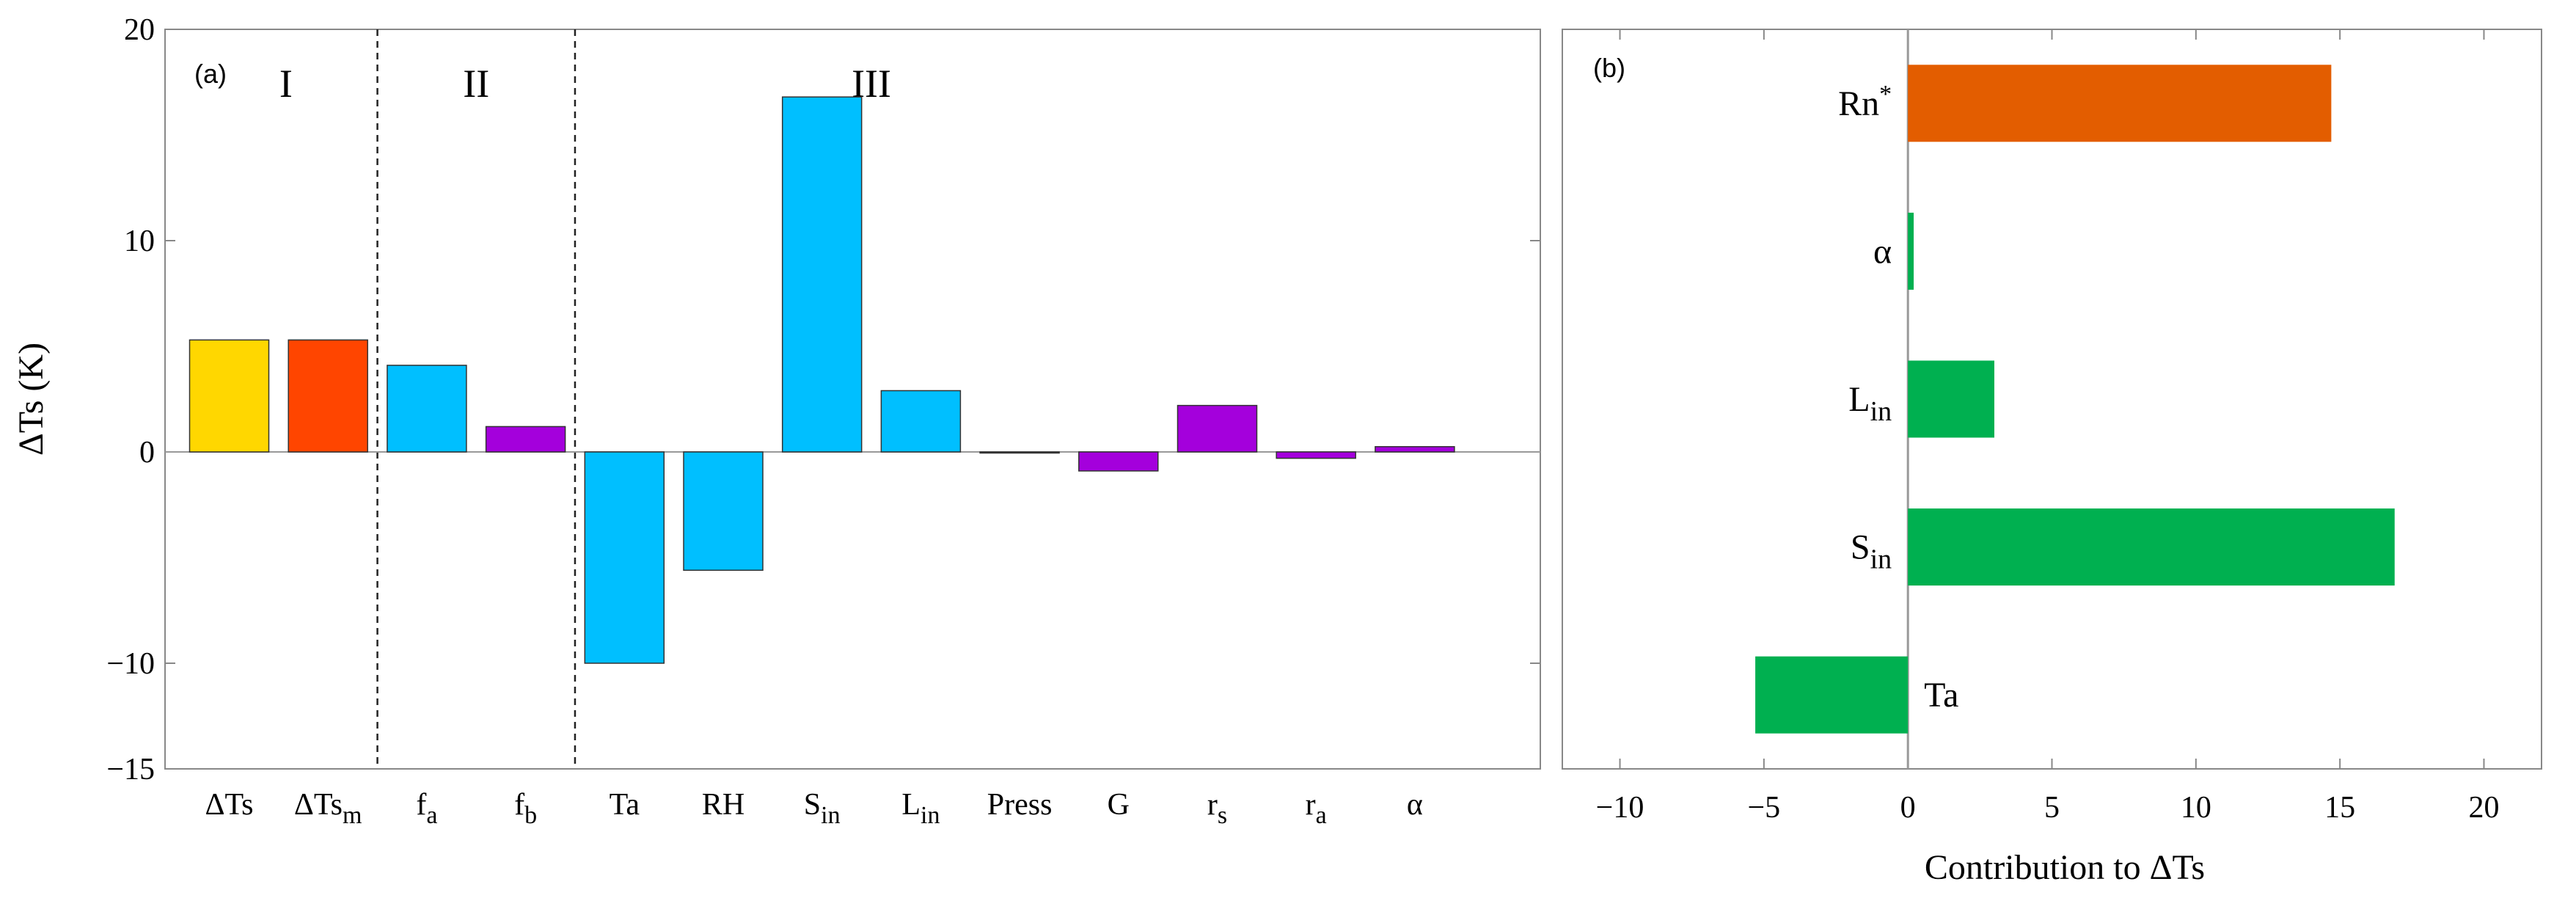 The height and width of the screenshot is (898, 2576). What do you see at coordinates (1609, 68) in the screenshot?
I see `panel-b-label: (b)` at bounding box center [1609, 68].